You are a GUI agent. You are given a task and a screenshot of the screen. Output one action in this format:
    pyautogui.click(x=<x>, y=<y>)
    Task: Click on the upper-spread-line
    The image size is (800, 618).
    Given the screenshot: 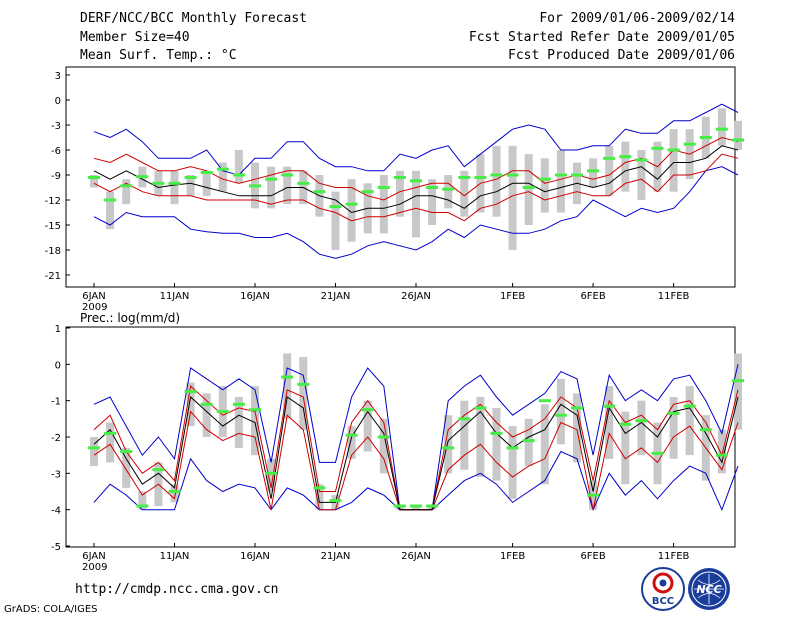 What is the action you would take?
    pyautogui.click(x=416, y=168)
    